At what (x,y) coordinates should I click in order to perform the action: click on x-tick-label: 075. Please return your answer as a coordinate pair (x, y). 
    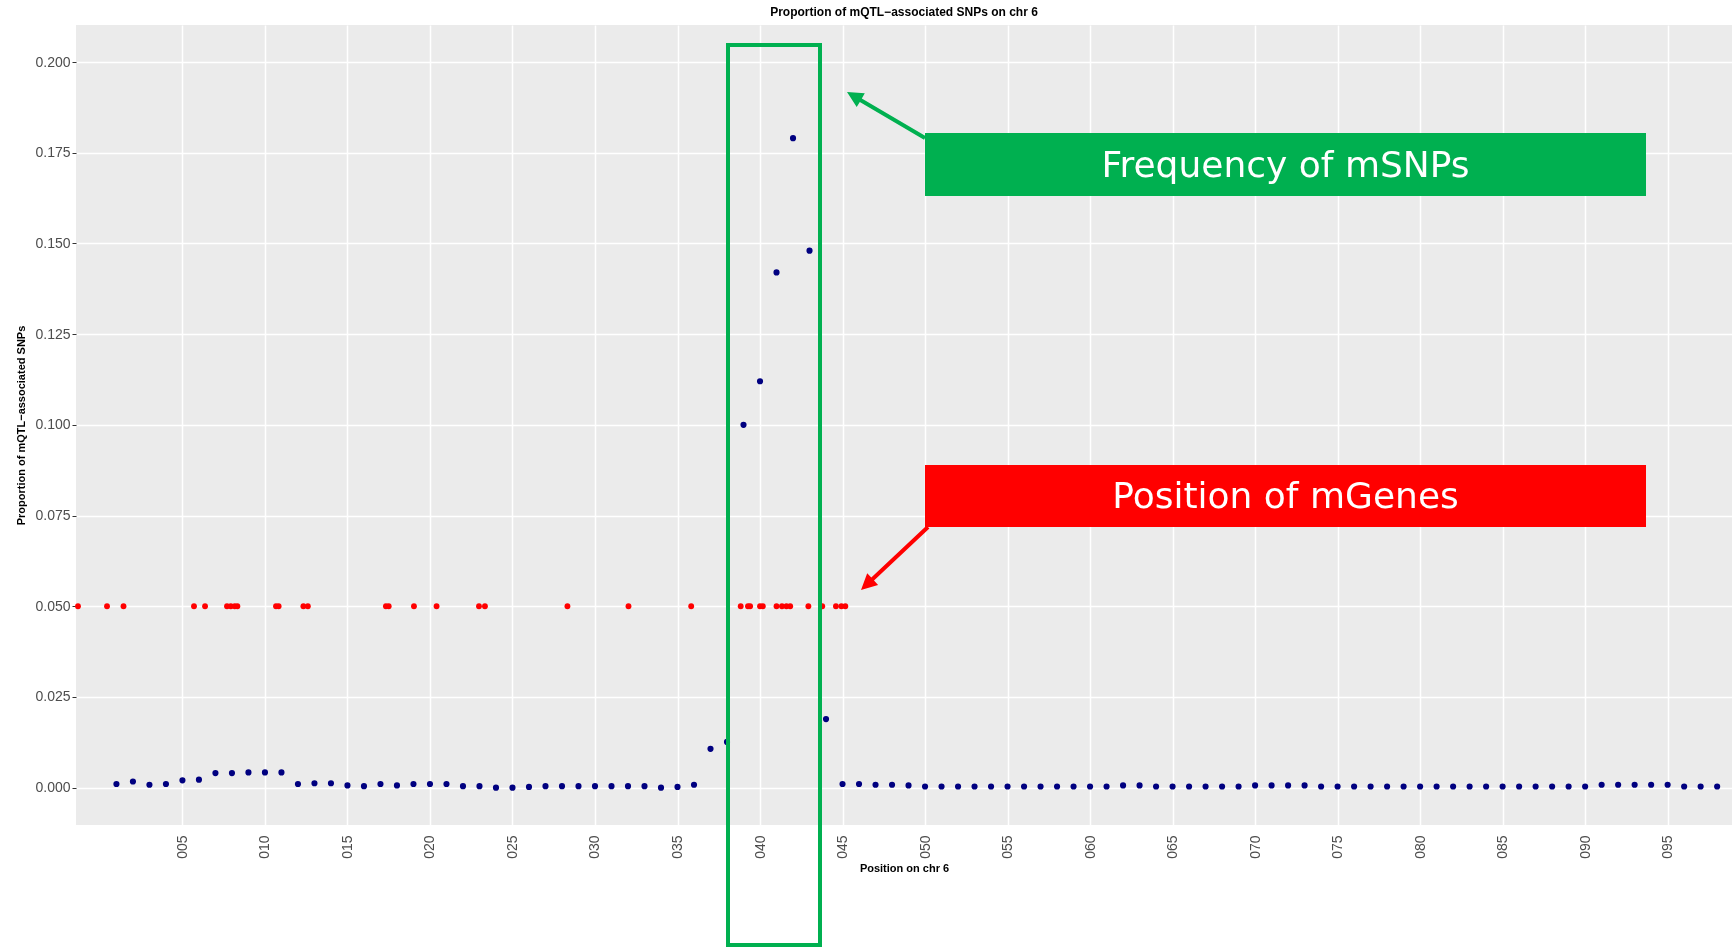
    Looking at the image, I should click on (1337, 847).